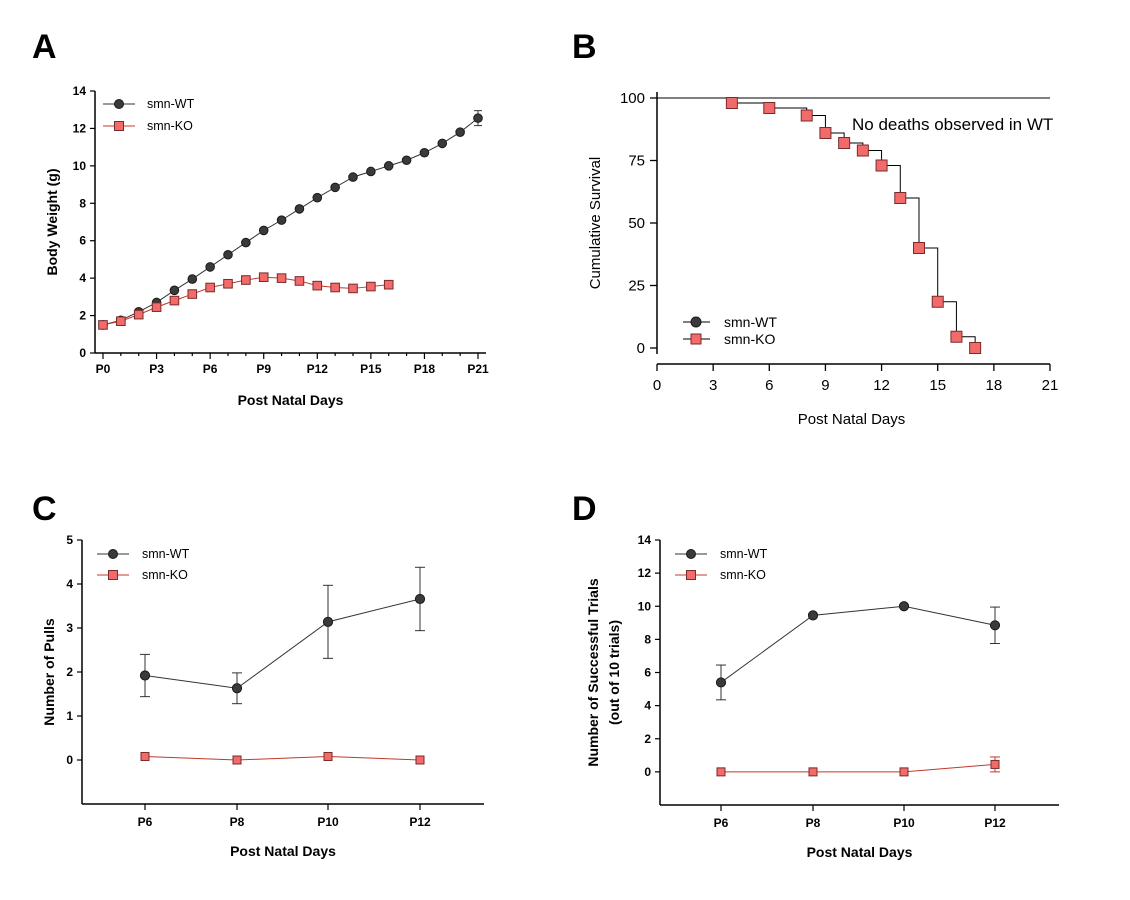 The width and height of the screenshot is (1130, 900). What do you see at coordinates (113, 575) in the screenshot?
I see `c-legend-marker` at bounding box center [113, 575].